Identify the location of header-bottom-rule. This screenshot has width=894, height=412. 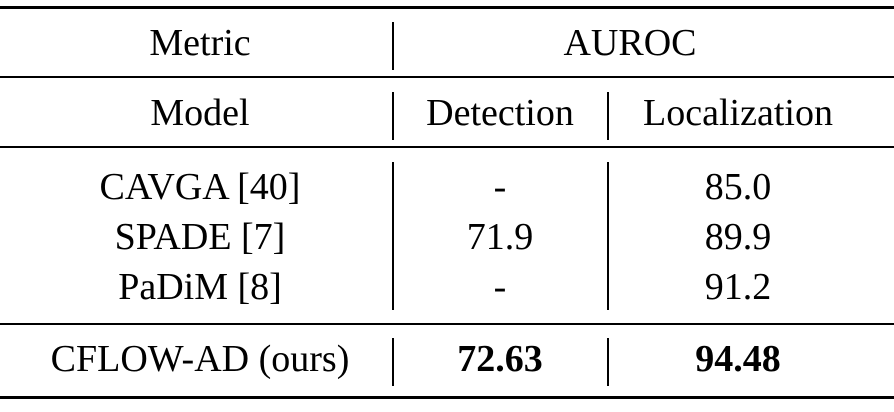
(447, 147).